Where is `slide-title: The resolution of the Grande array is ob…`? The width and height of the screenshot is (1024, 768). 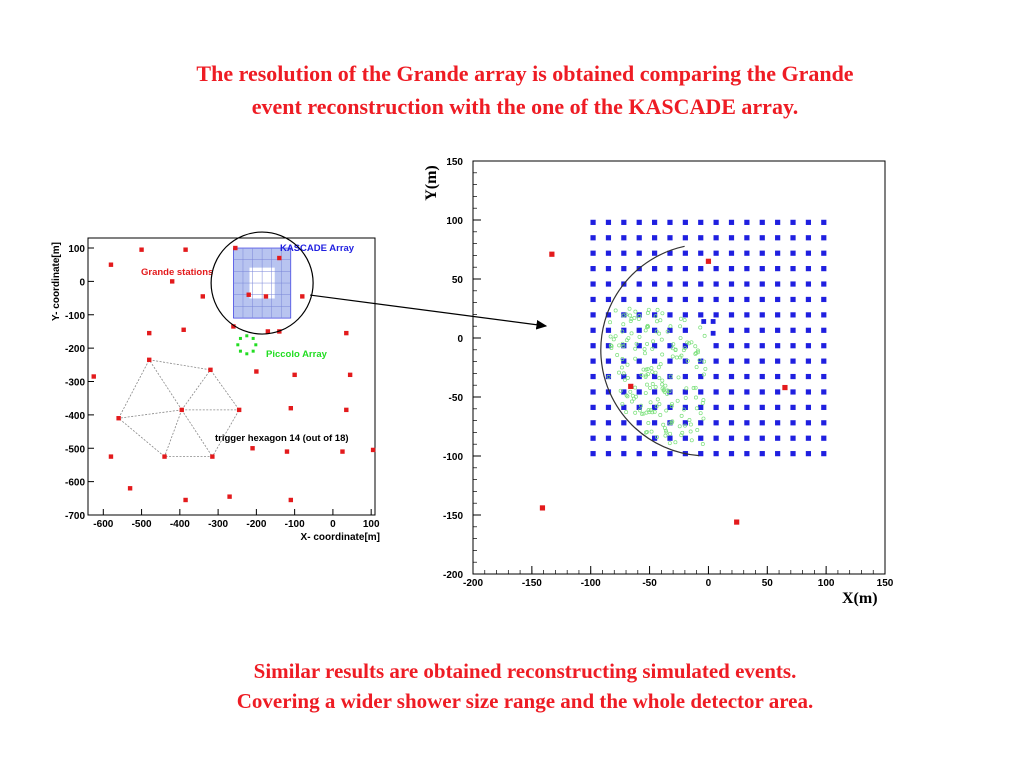 slide-title: The resolution of the Grande array is ob… is located at coordinates (525, 90).